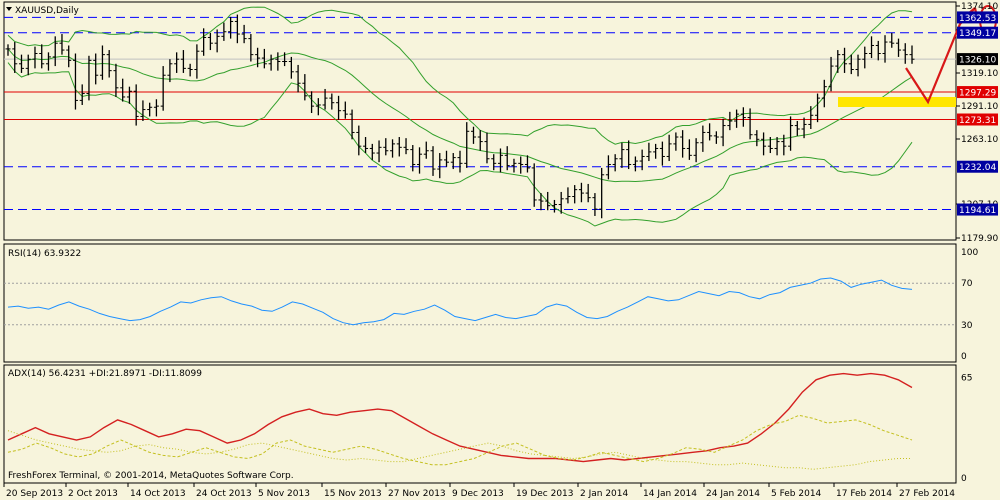  Describe the element at coordinates (796, 494) in the screenshot. I see `time-axis-label: 5 Feb 2014` at that location.